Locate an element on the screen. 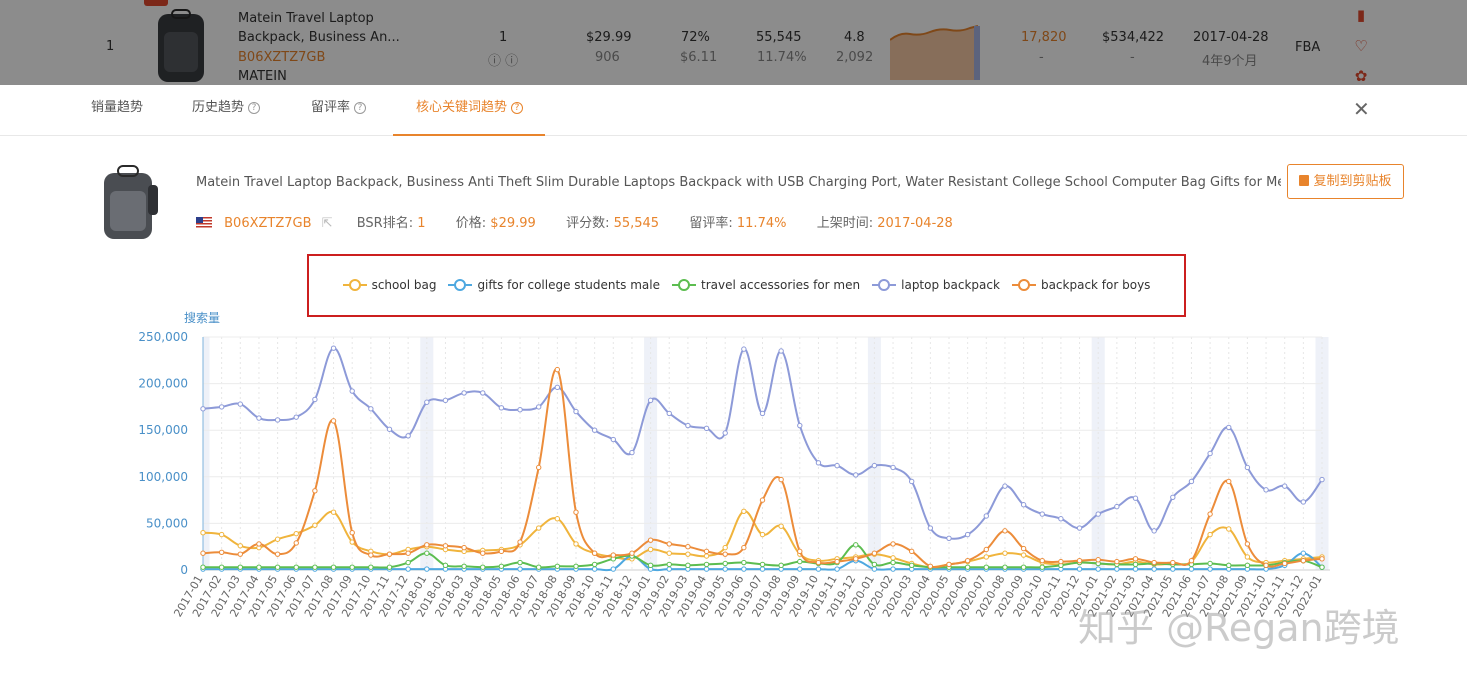  tab-review-rate: 留评率? is located at coordinates (339, 110).